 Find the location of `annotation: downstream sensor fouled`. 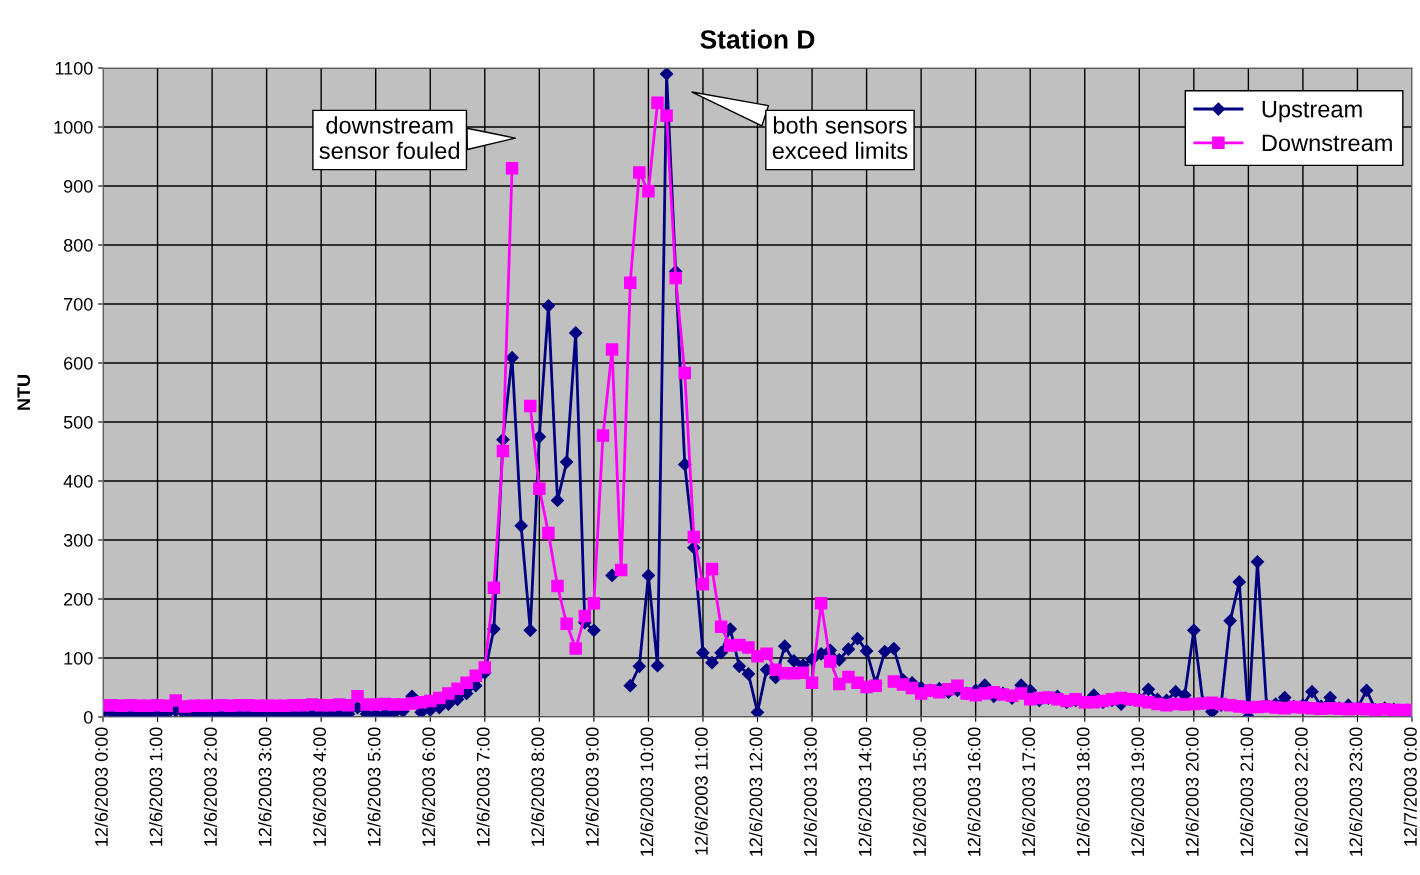

annotation: downstream sensor fouled is located at coordinates (389, 138).